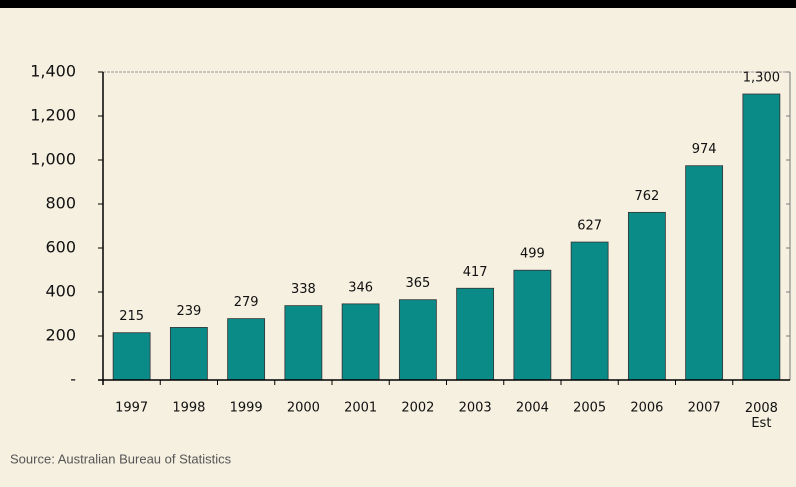 This screenshot has height=487, width=796. What do you see at coordinates (646, 408) in the screenshot?
I see `x-tick-label: 2006` at bounding box center [646, 408].